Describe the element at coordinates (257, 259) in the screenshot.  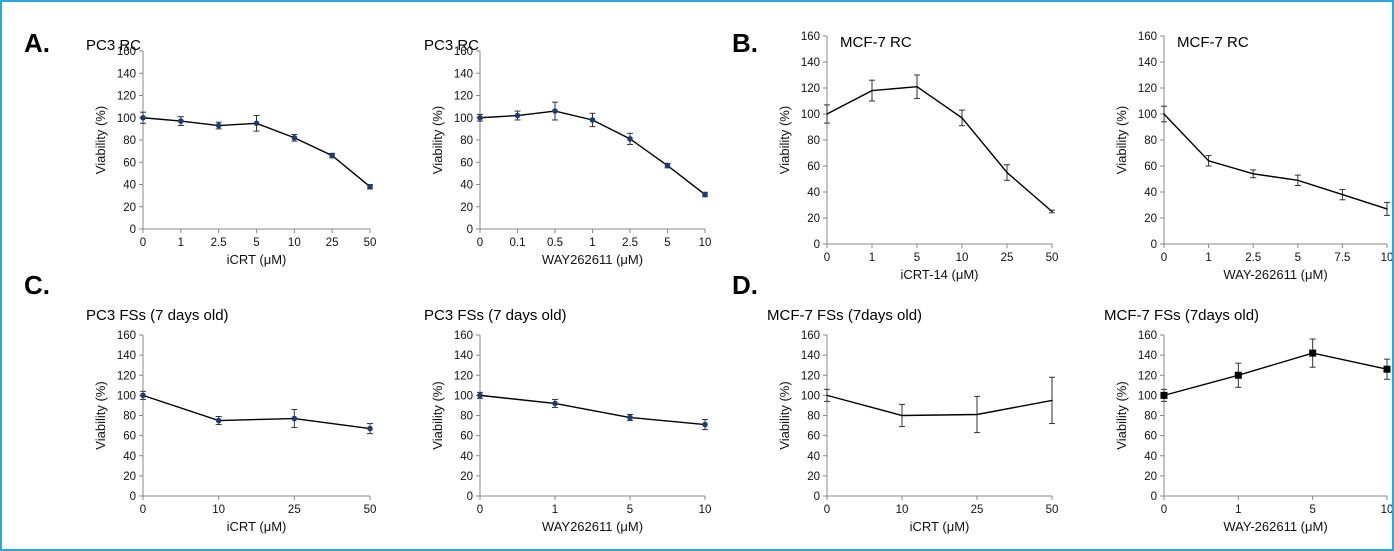
I see `x-axis-label: iCRT (μM)` at that location.